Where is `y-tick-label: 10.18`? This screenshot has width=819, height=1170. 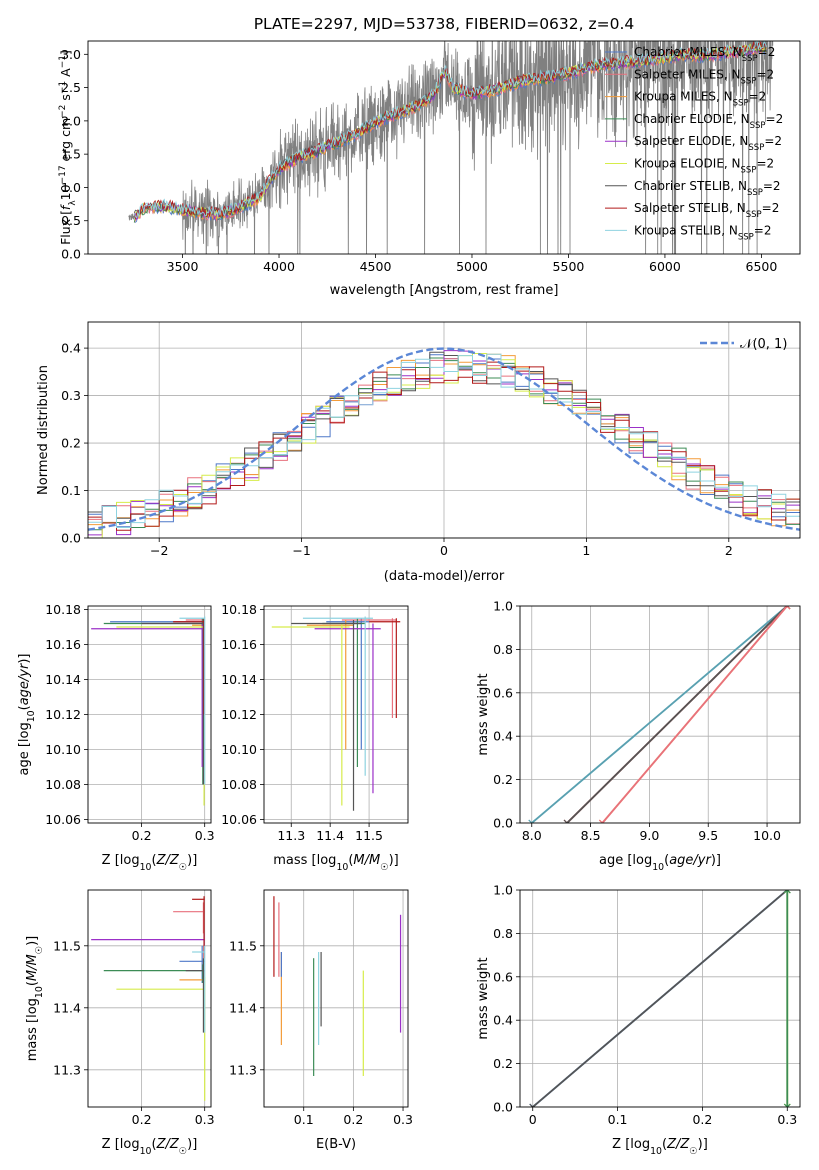
y-tick-label: 10.18 is located at coordinates (239, 609).